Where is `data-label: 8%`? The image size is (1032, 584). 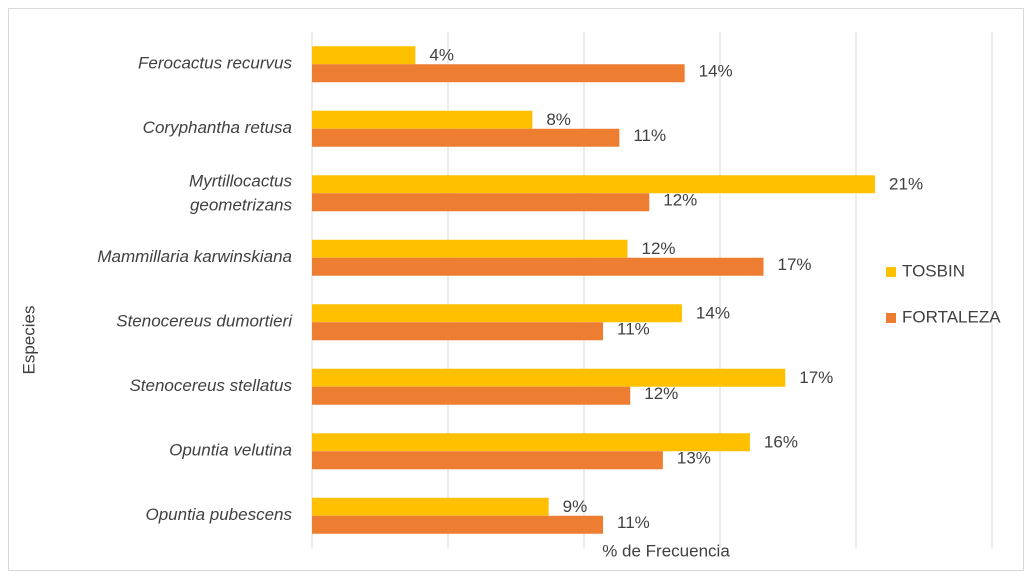 data-label: 8% is located at coordinates (558, 119).